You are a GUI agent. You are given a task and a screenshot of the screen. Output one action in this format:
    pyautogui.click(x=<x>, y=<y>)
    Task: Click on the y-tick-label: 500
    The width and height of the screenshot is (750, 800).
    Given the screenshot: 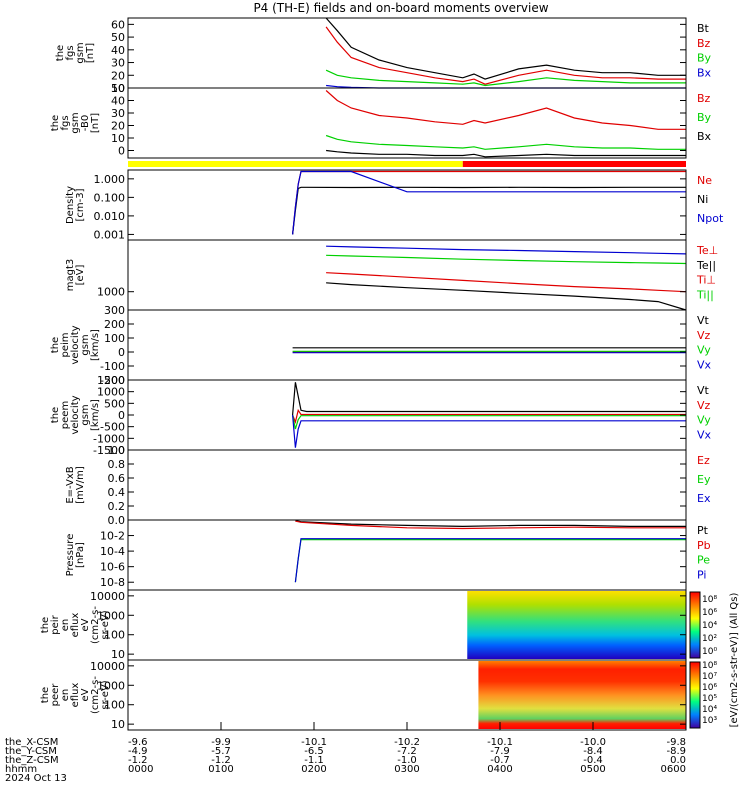 What is the action you would take?
    pyautogui.click(x=114, y=403)
    